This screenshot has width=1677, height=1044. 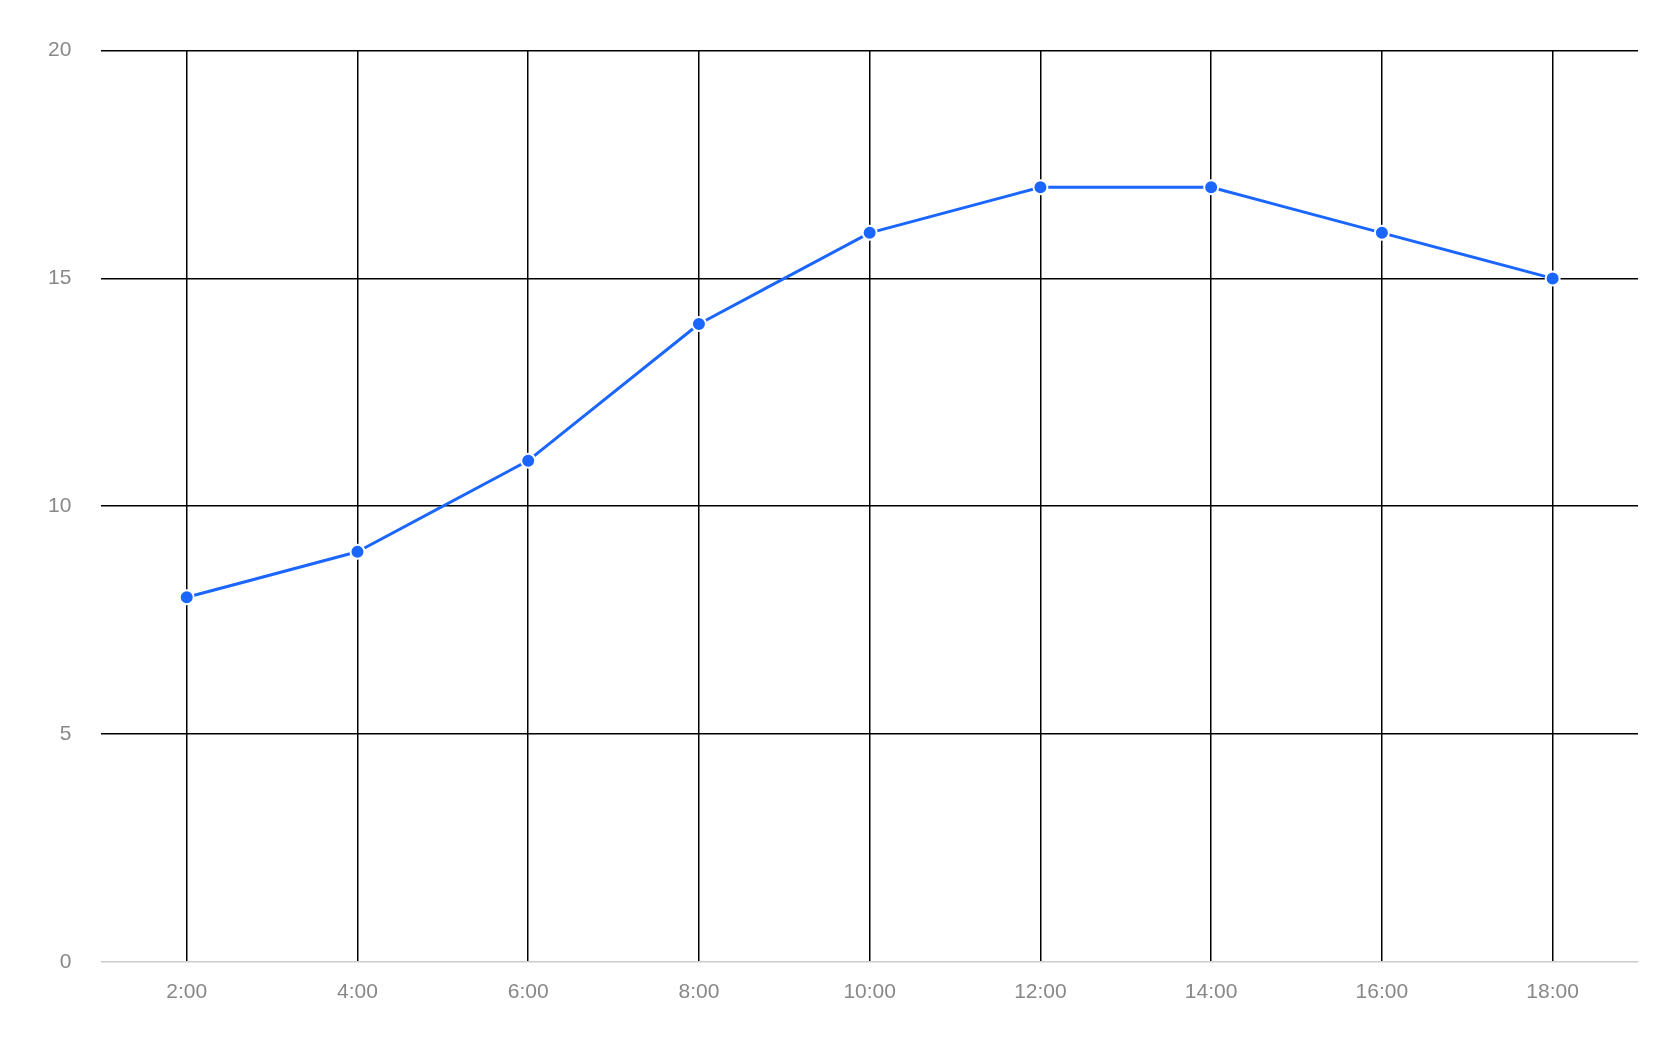 What do you see at coordinates (1040, 991) in the screenshot?
I see `x-tick-label: 12:00` at bounding box center [1040, 991].